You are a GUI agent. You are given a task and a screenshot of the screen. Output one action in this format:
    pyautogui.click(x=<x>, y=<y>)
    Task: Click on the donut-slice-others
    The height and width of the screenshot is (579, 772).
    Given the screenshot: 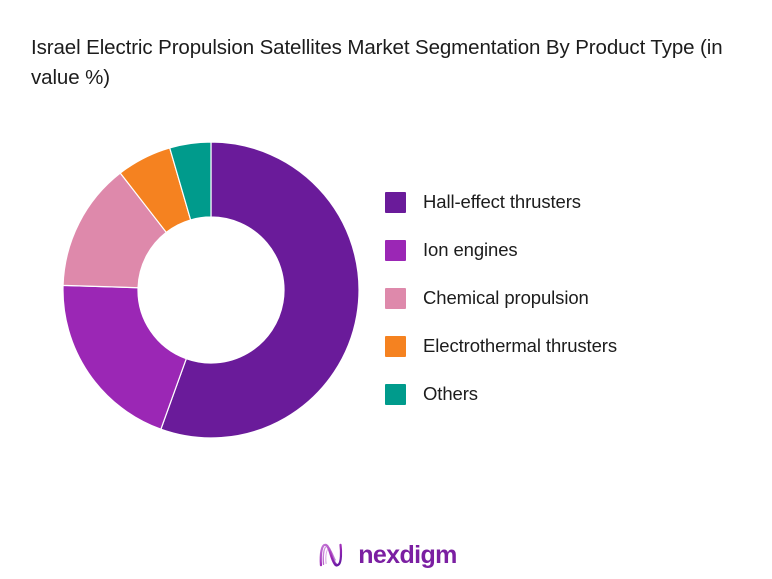 What is the action you would take?
    pyautogui.click(x=190, y=181)
    